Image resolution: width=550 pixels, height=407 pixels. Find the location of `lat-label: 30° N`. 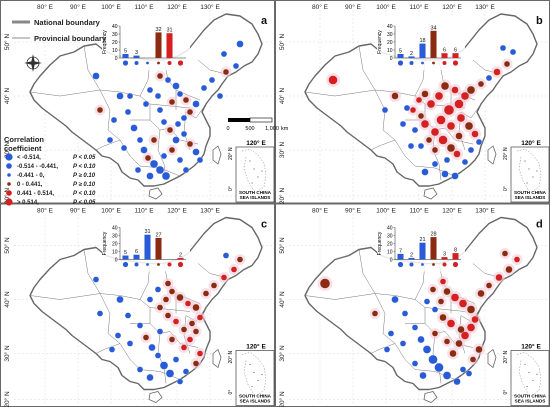

lat-label: 30° N is located at coordinates (282, 150).